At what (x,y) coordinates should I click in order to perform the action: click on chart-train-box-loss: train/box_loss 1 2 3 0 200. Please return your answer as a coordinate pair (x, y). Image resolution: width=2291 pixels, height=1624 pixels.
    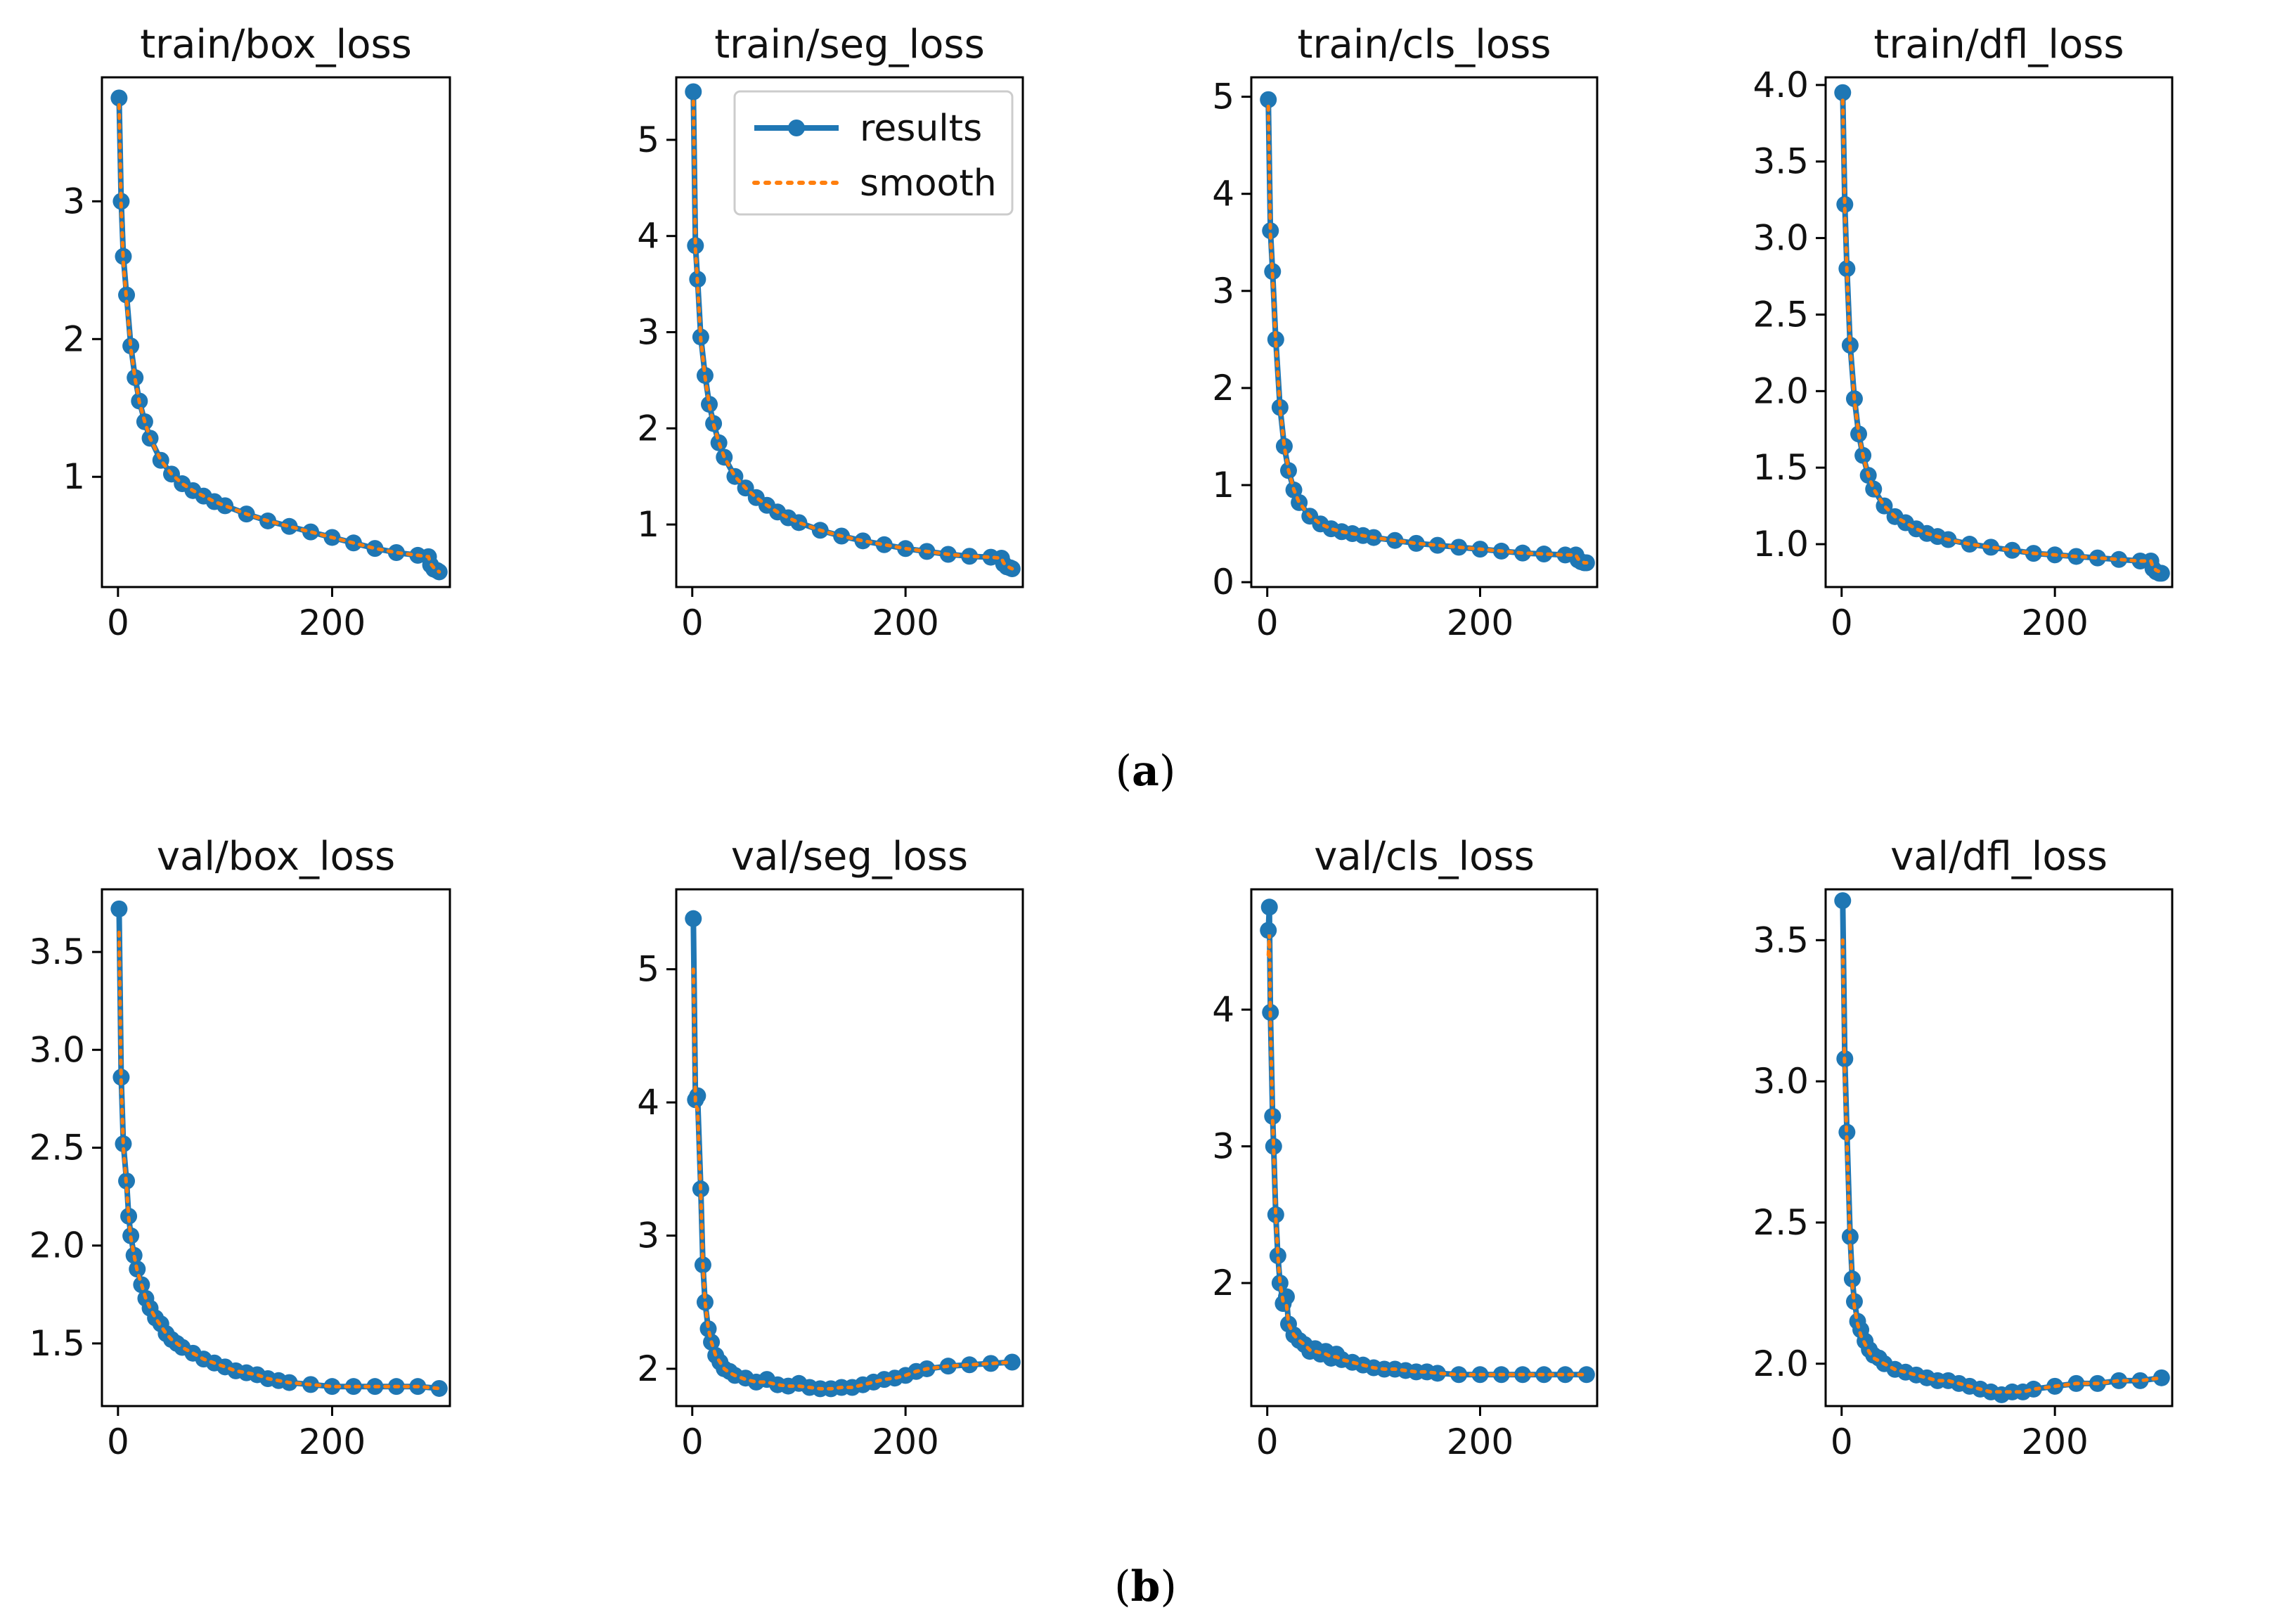
    Looking at the image, I should click on (257, 332).